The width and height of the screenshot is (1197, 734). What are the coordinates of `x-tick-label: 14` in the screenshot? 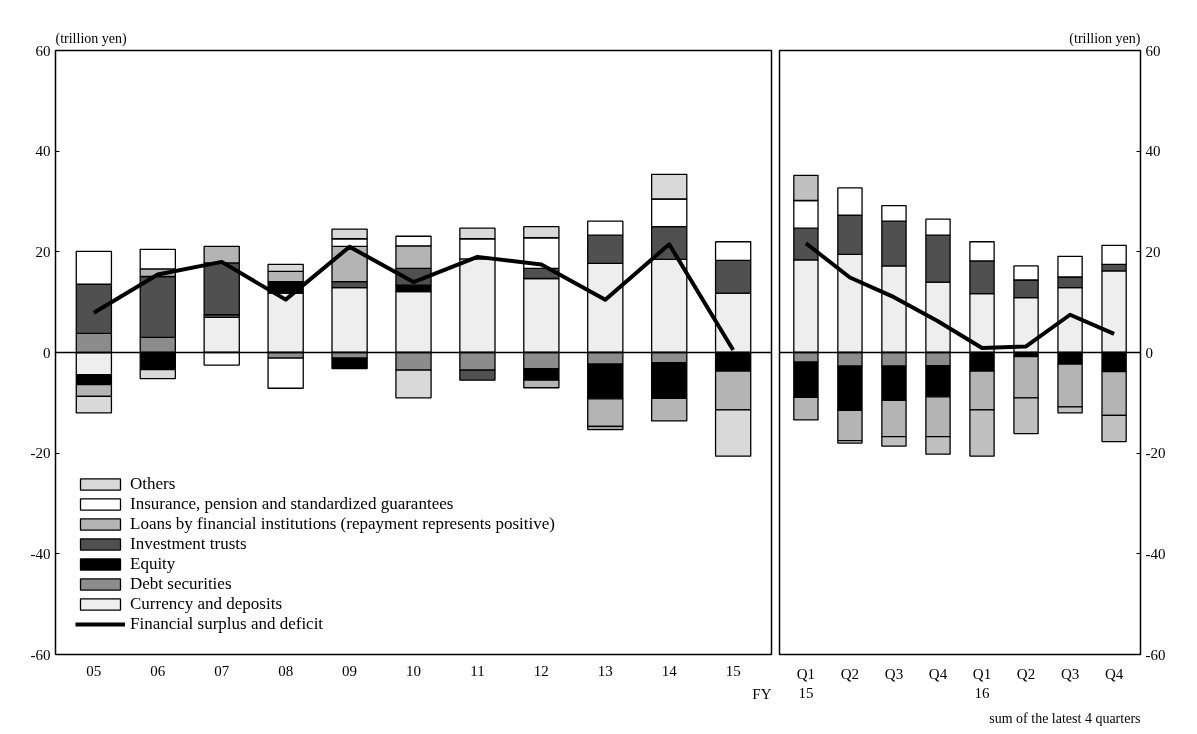 It's located at (669, 670).